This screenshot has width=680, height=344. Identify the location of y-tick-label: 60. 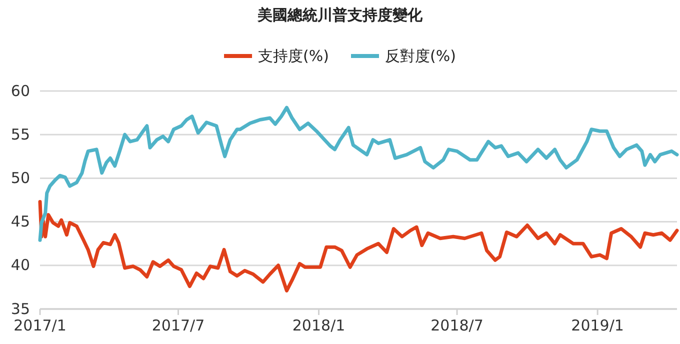
(20, 91).